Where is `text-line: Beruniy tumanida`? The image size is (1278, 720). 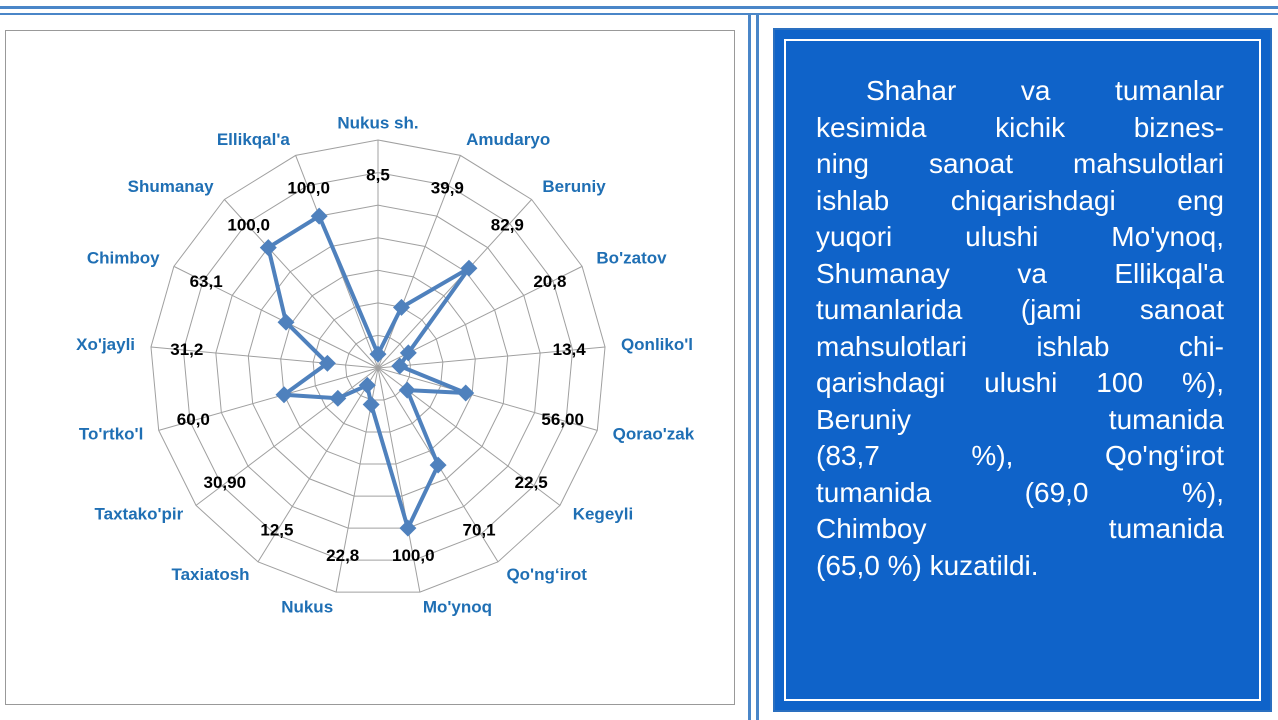 text-line: Beruniy tumanida is located at coordinates (1020, 419).